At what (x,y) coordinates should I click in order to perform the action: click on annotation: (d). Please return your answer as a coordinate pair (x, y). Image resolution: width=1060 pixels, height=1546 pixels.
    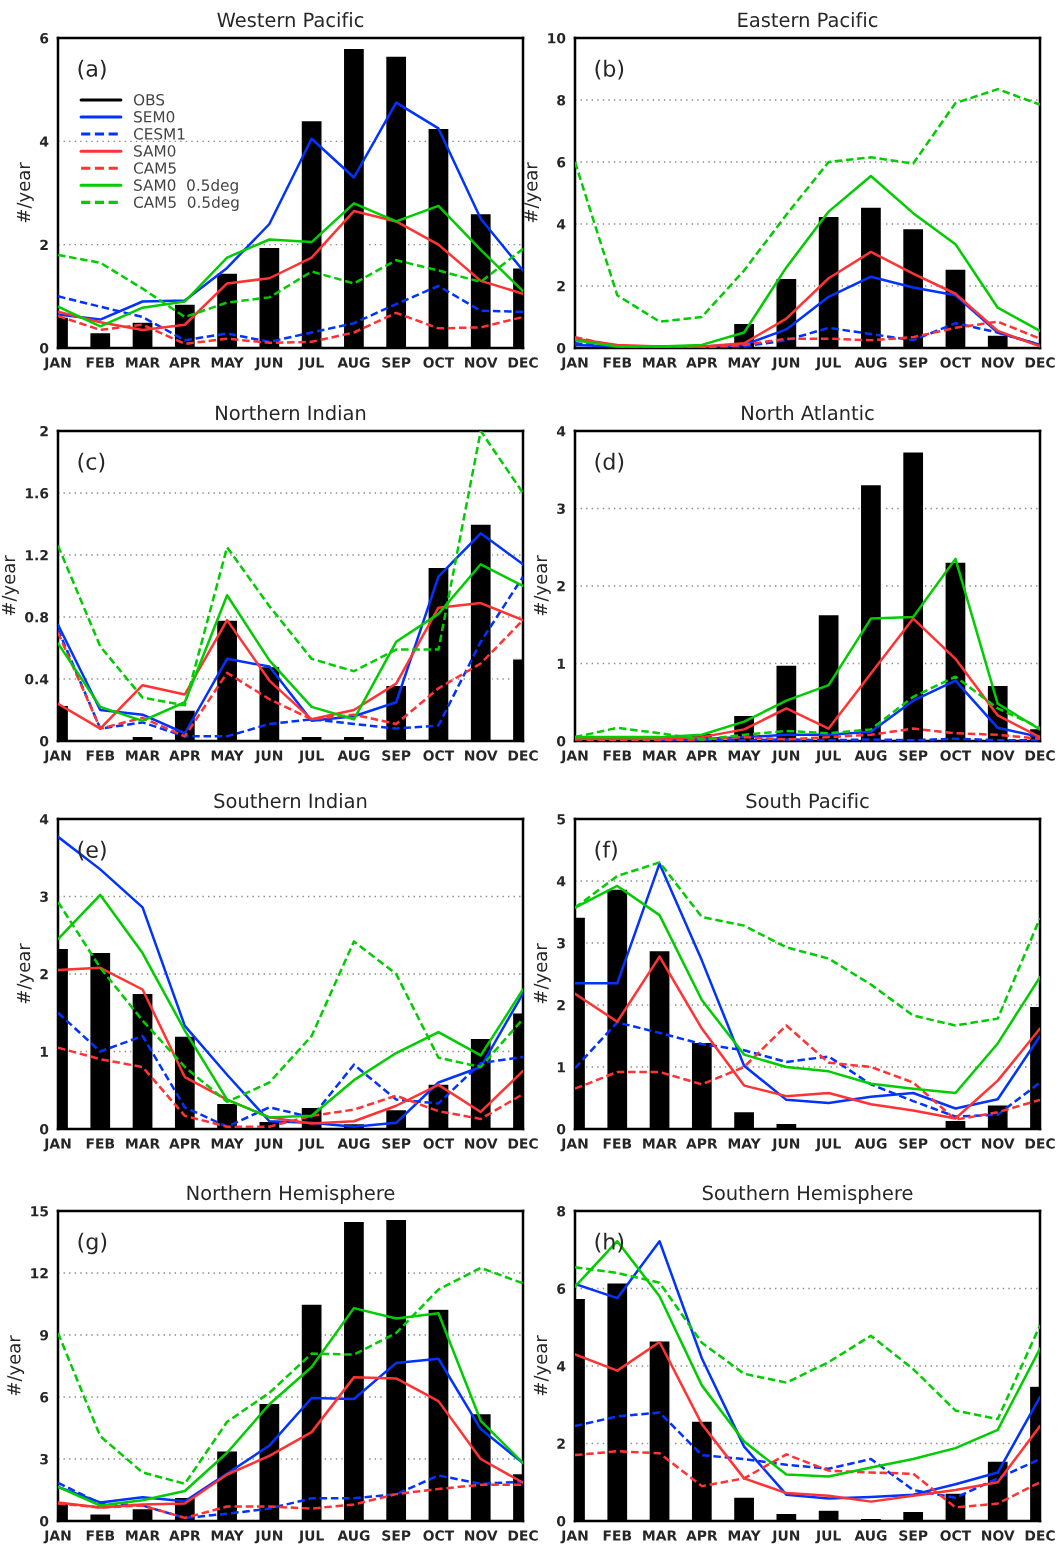
    Looking at the image, I should click on (609, 462).